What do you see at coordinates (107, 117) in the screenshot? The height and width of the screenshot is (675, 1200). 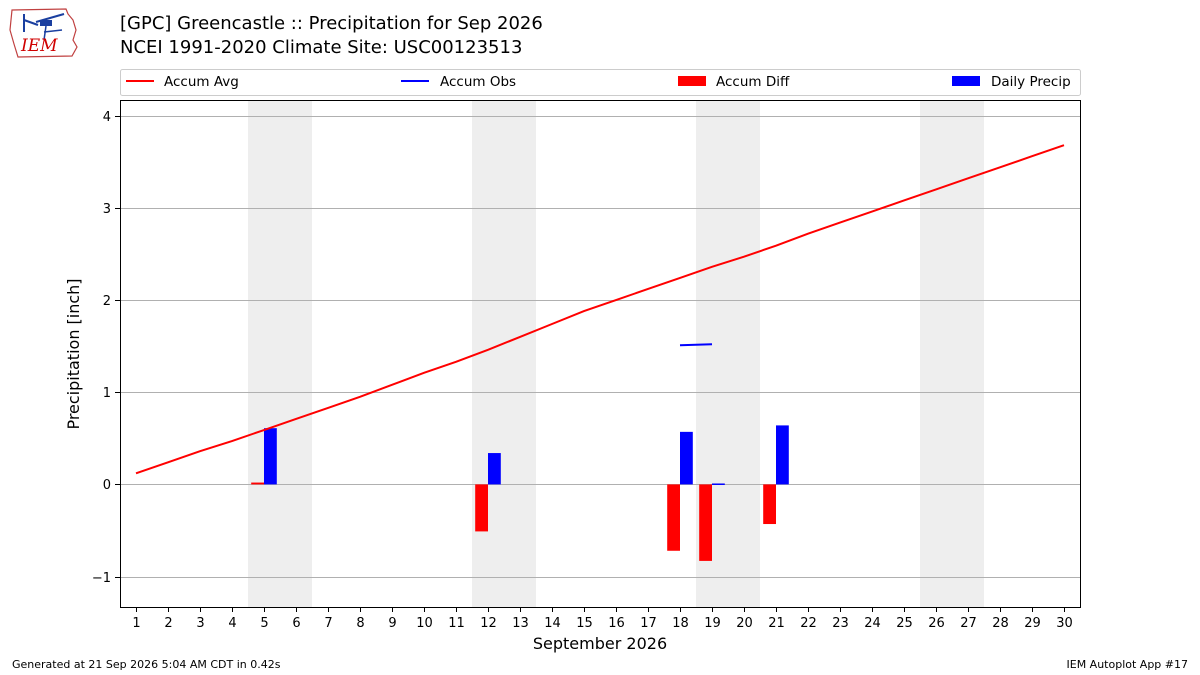 I see `y-tick-label: 4` at bounding box center [107, 117].